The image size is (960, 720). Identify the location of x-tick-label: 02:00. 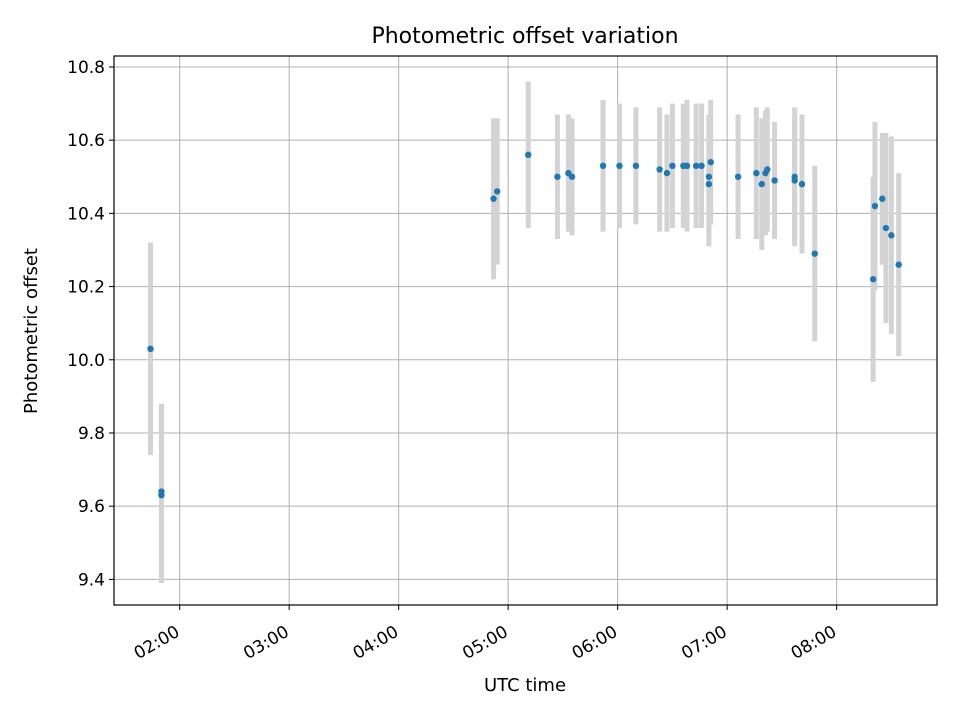
(157, 643).